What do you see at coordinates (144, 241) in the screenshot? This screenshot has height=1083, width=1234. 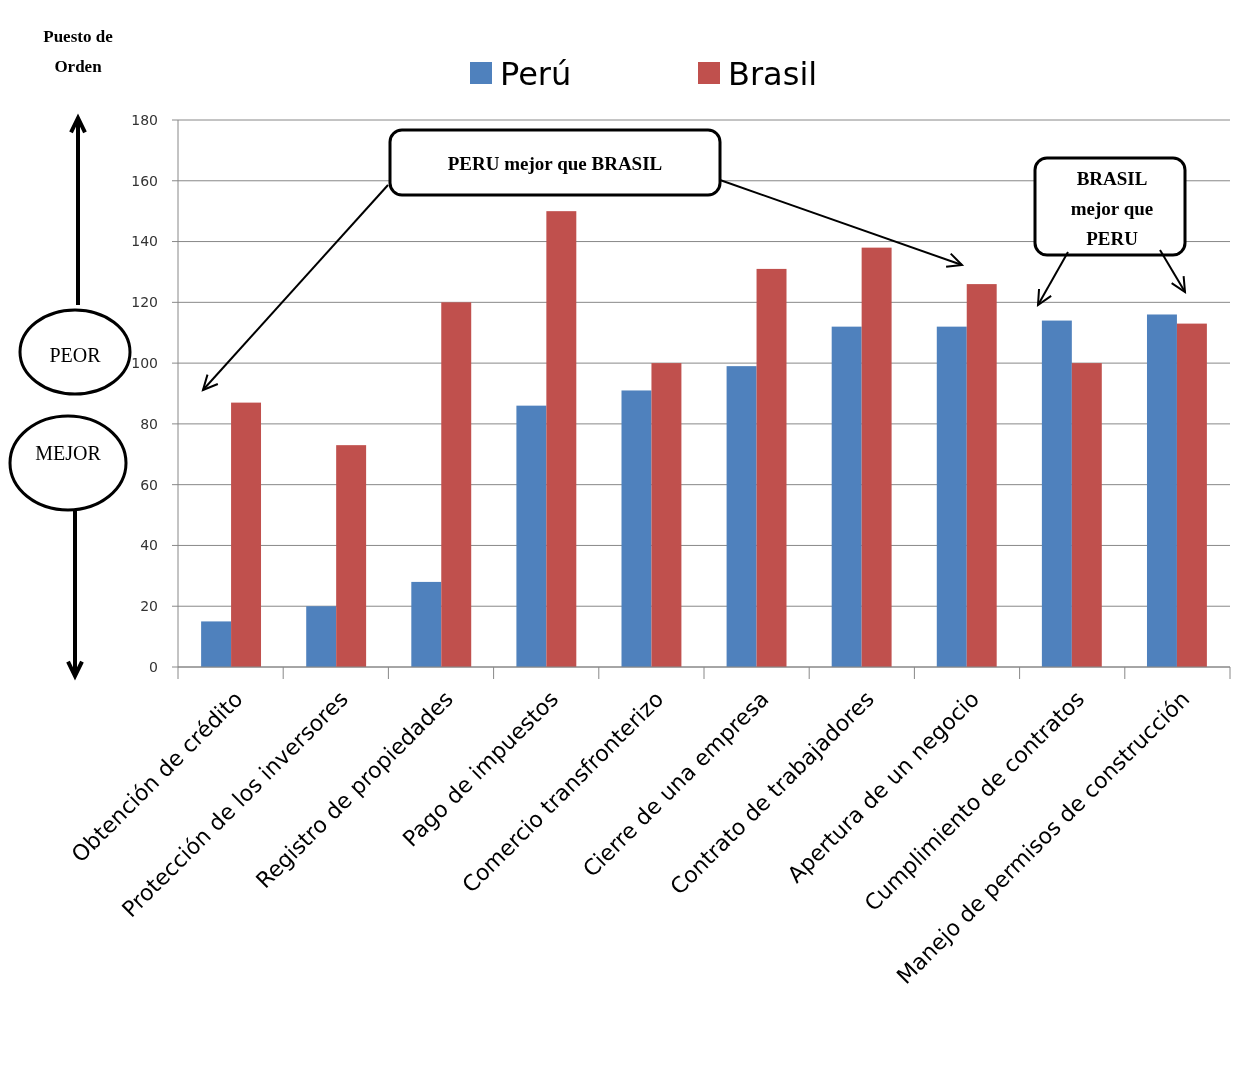 I see `y-tick-label: 140` at bounding box center [144, 241].